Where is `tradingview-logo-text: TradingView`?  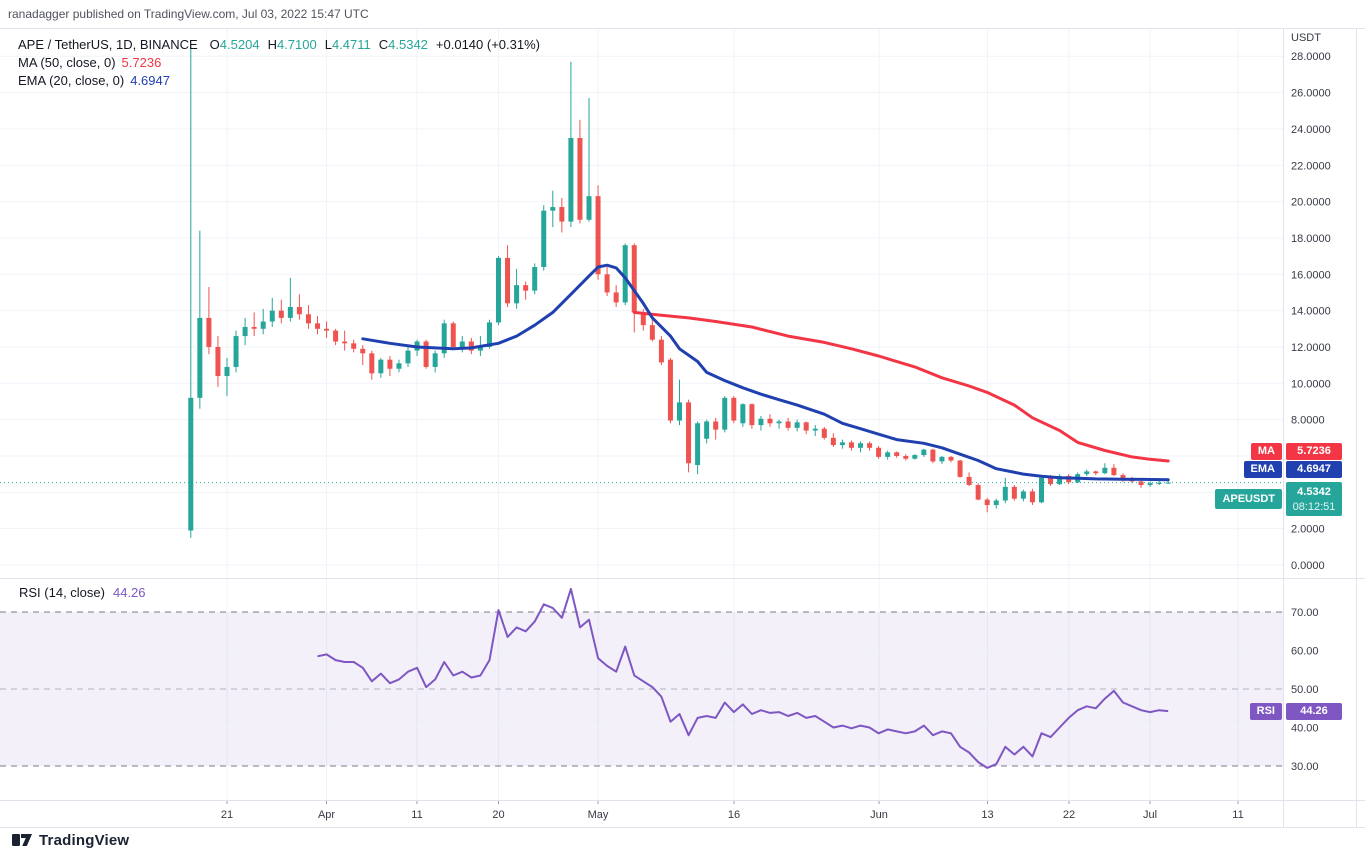
tradingview-logo-text: TradingView is located at coordinates (84, 840).